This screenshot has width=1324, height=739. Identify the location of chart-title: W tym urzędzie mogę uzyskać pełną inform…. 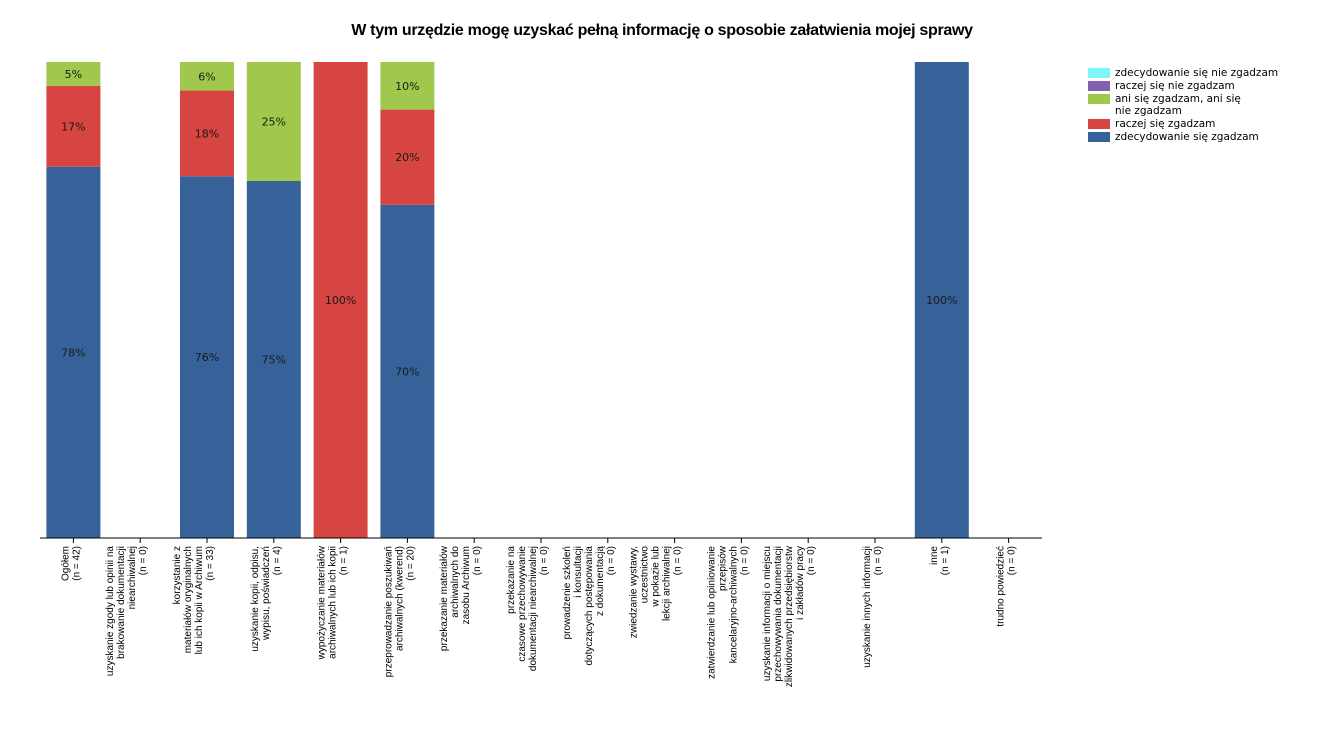
(662, 30).